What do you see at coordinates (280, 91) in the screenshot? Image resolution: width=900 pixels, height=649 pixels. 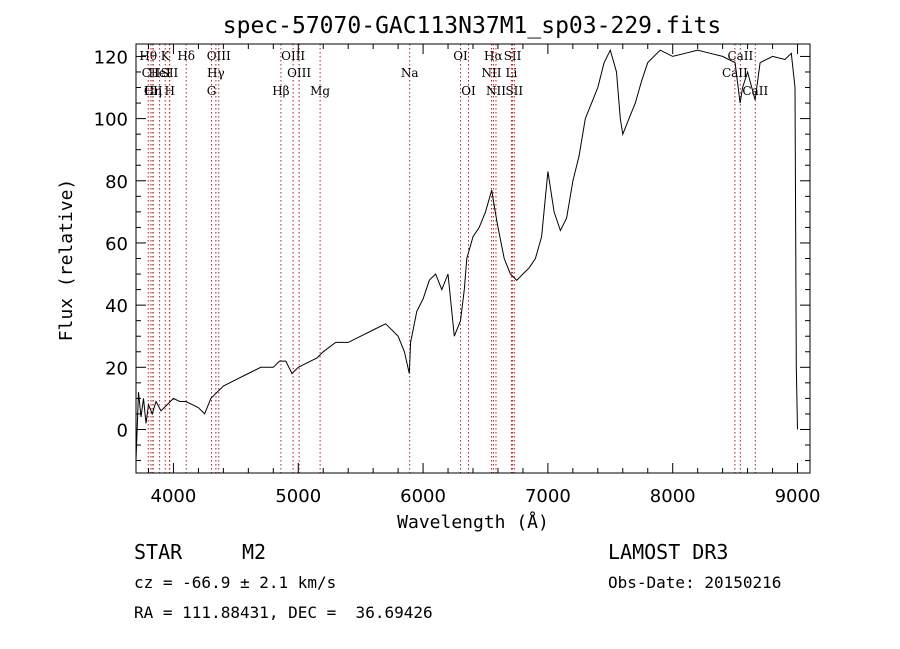 I see `line-label-14: Hβ` at bounding box center [280, 91].